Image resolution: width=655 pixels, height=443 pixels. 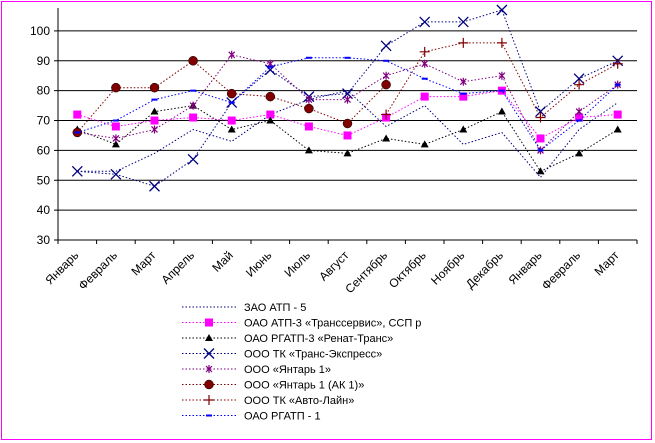 What do you see at coordinates (561, 270) in the screenshot?
I see `x-tick-label: Февраль` at bounding box center [561, 270].